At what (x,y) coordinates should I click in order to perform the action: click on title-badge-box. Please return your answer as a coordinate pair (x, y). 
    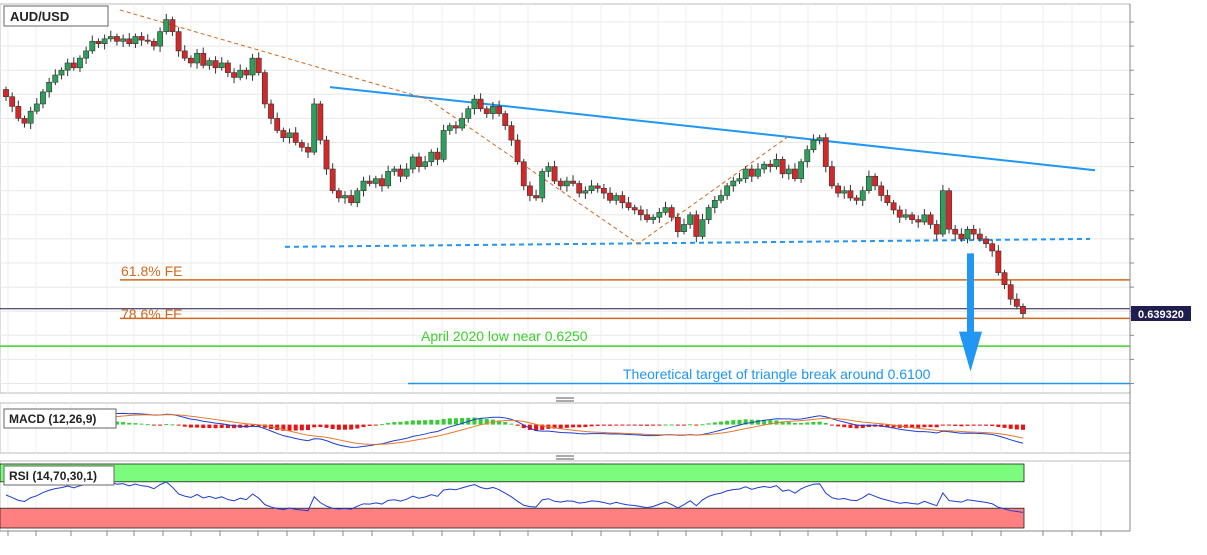
    Looking at the image, I should click on (56, 16).